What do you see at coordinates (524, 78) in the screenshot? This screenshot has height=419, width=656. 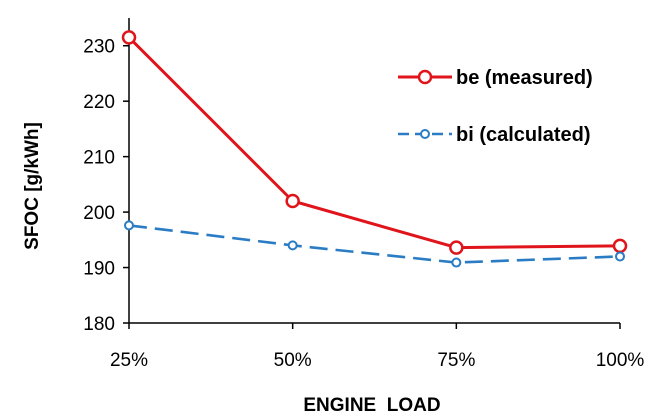 I see `legend-label: be (measured)` at bounding box center [524, 78].